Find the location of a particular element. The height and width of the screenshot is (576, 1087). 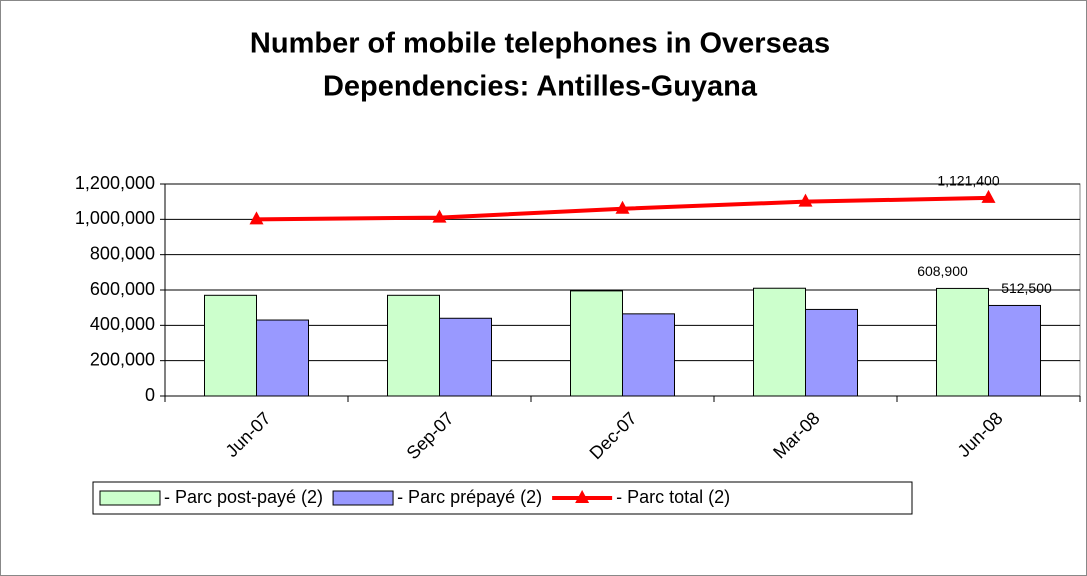

legend-label: - Parc total (2) is located at coordinates (673, 497).